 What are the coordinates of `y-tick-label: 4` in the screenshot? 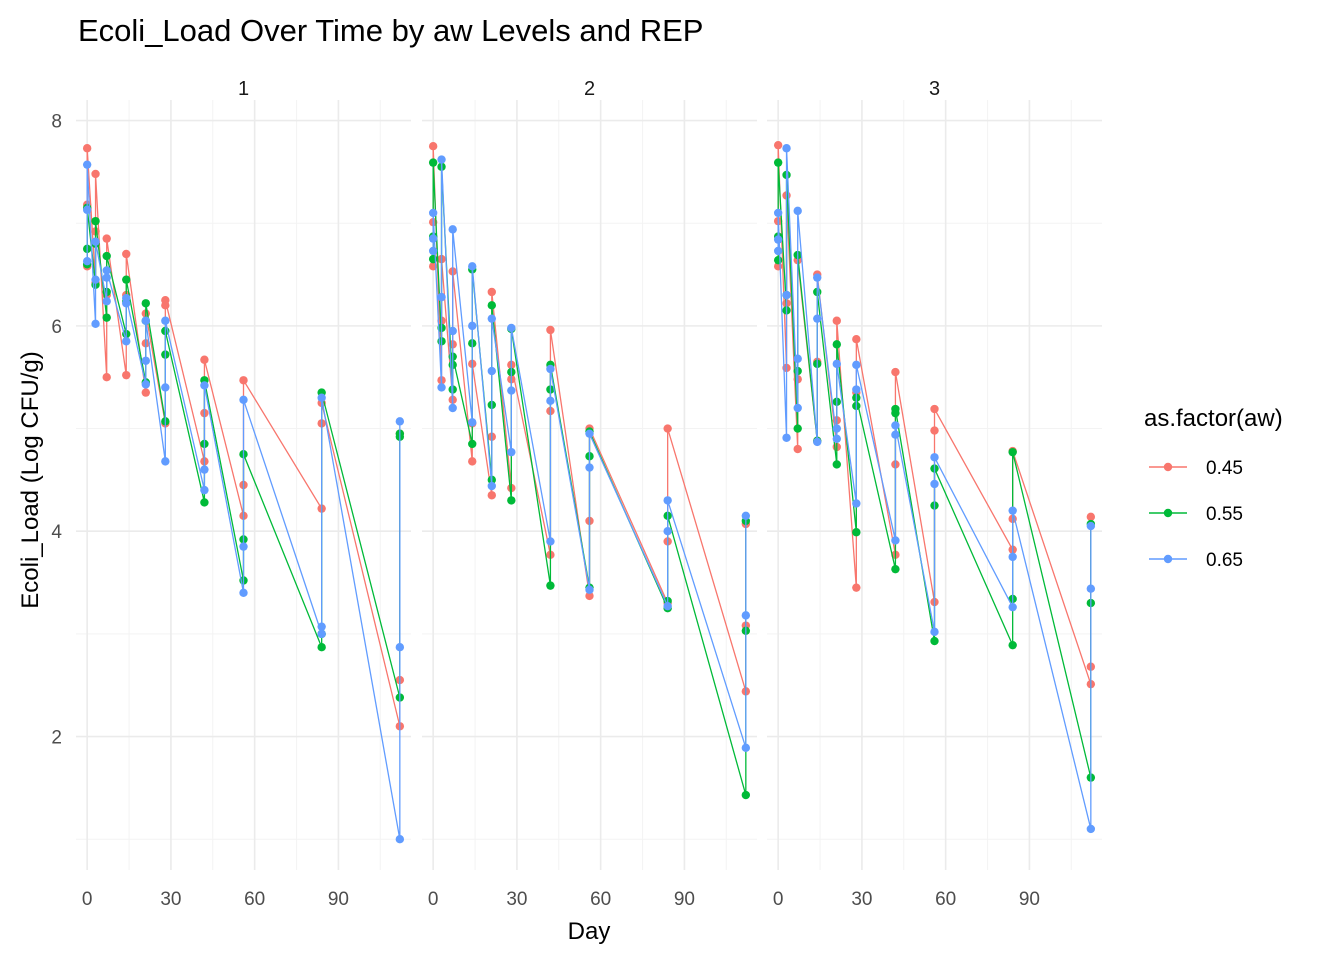 It's located at (56, 532).